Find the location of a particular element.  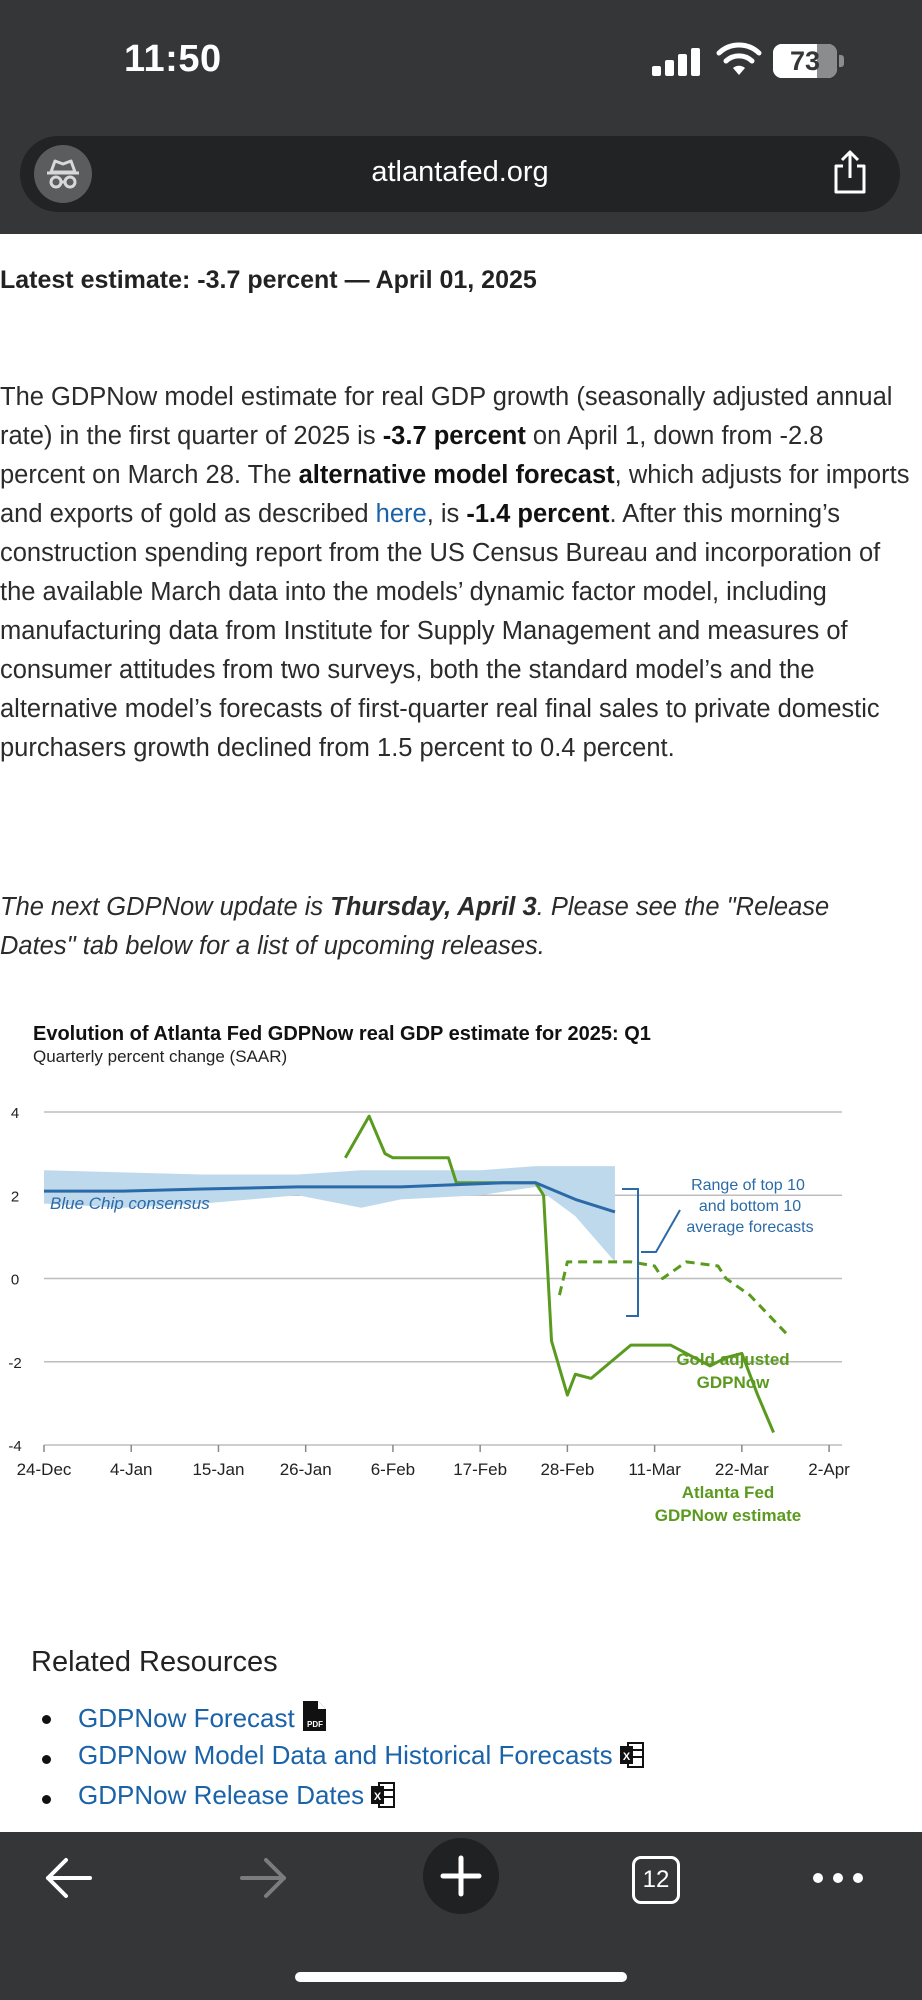

x-tick-label: 2-Apr is located at coordinates (829, 1469).